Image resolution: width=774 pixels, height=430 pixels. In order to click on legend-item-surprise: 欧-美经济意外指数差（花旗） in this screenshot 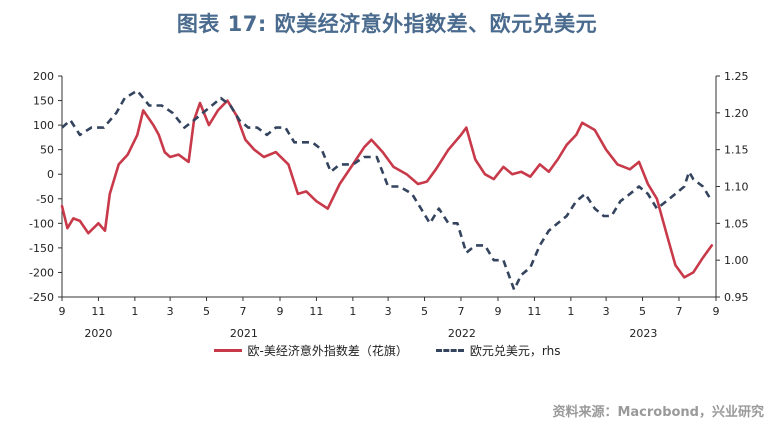, I will do `click(310, 350)`.